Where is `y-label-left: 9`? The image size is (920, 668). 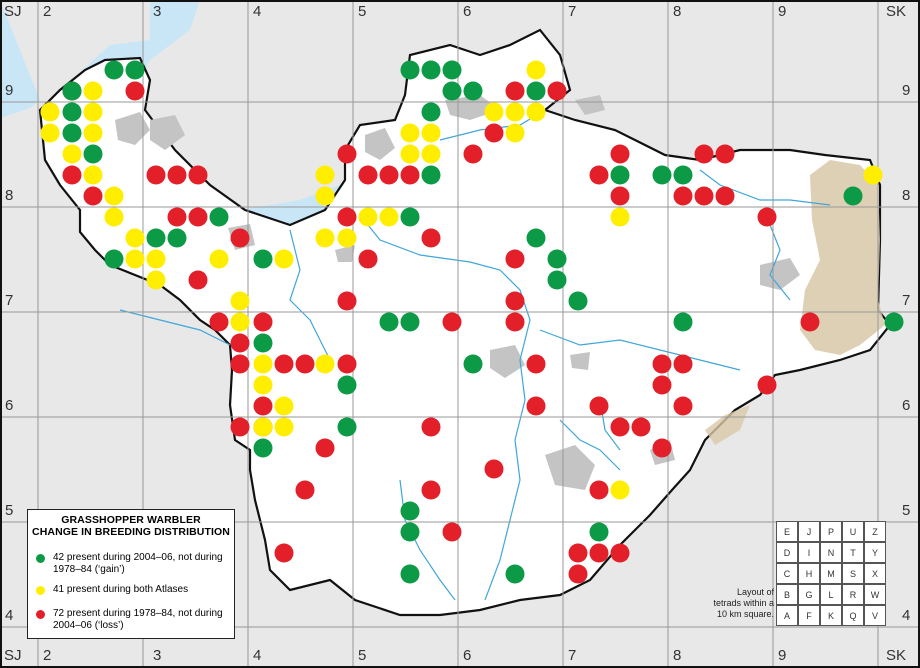 y-label-left: 9 is located at coordinates (9, 90).